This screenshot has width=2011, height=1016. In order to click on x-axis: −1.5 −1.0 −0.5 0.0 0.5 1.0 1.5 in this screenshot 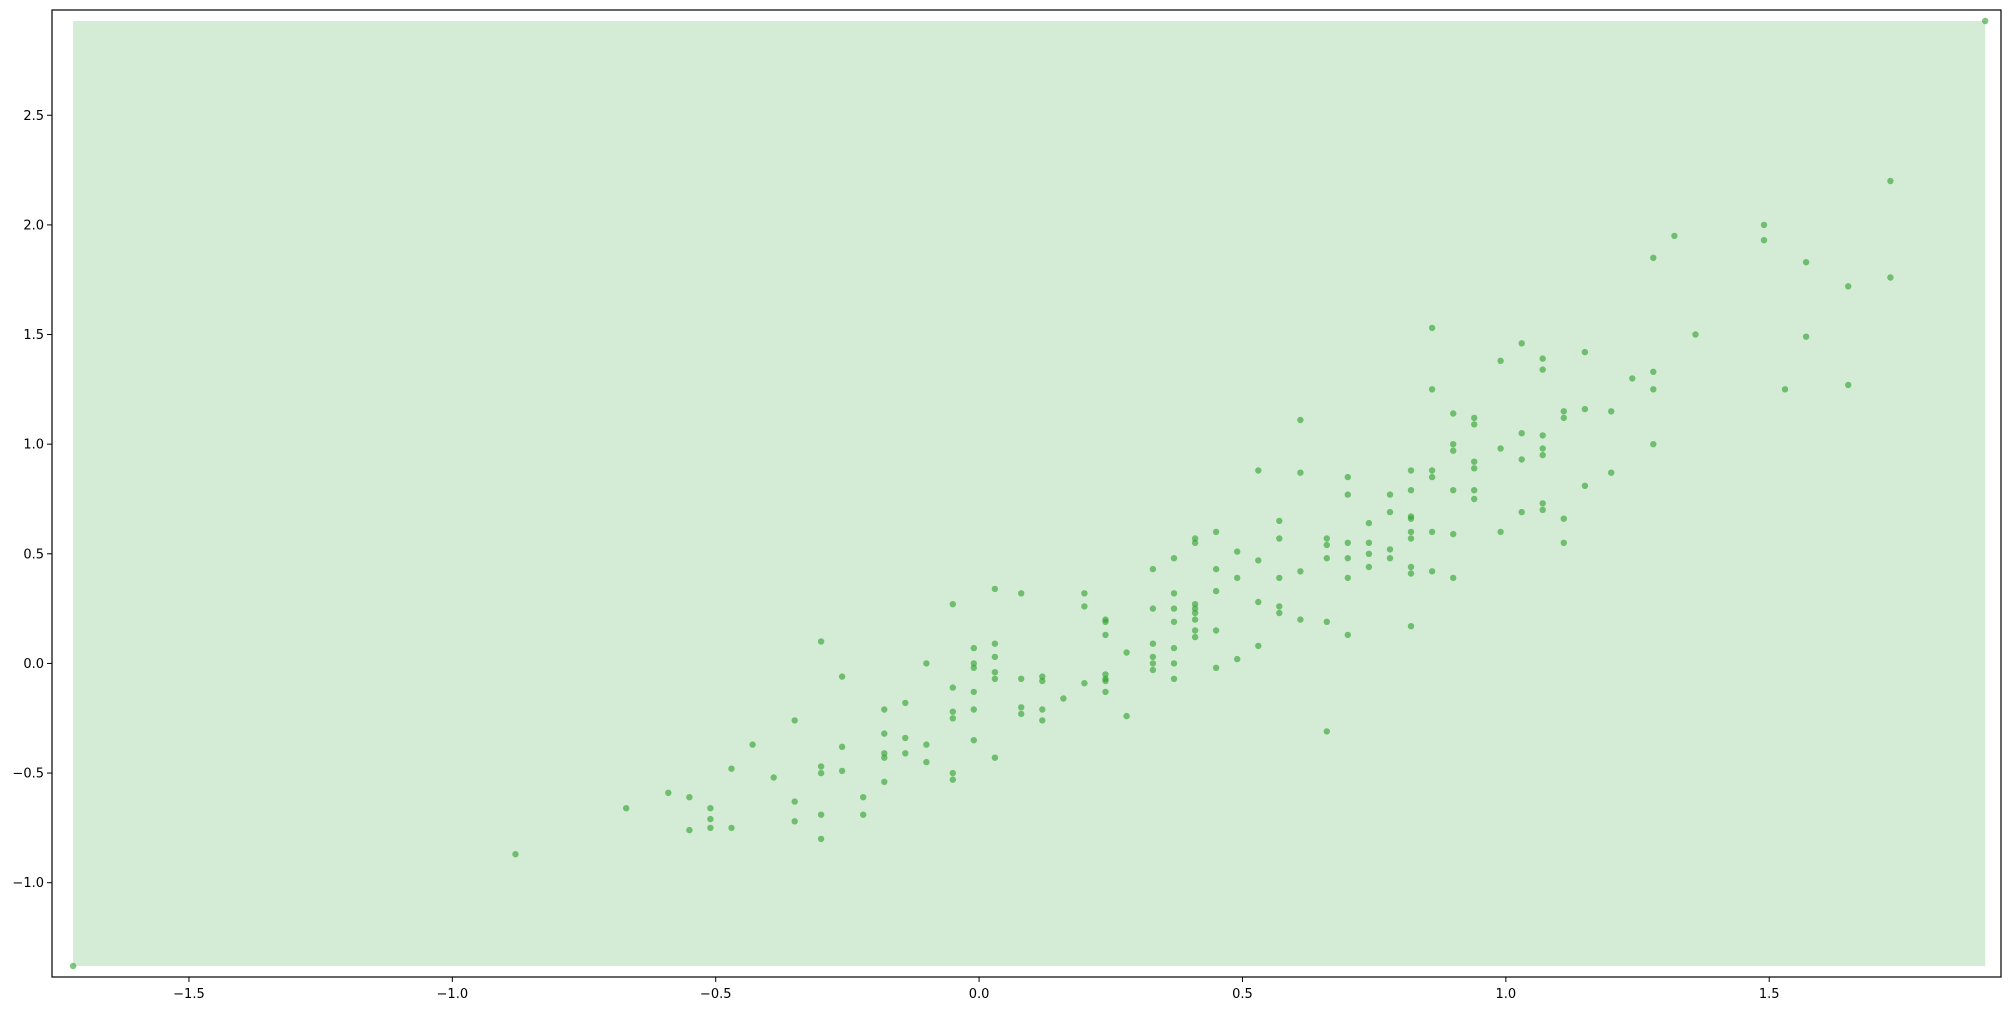, I will do `click(976, 989)`.